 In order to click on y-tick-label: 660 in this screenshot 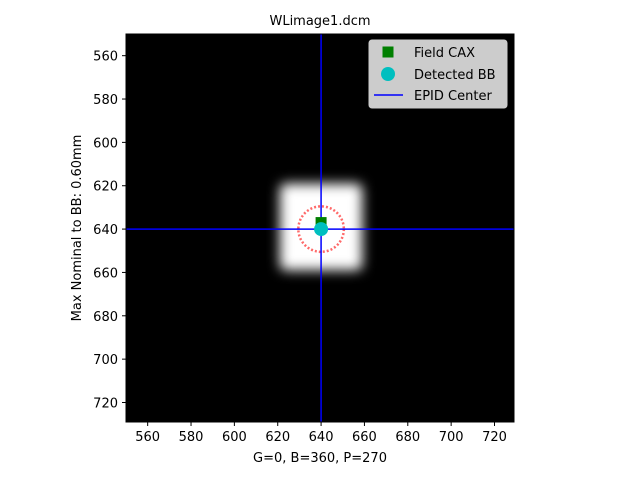, I will do `click(105, 273)`.